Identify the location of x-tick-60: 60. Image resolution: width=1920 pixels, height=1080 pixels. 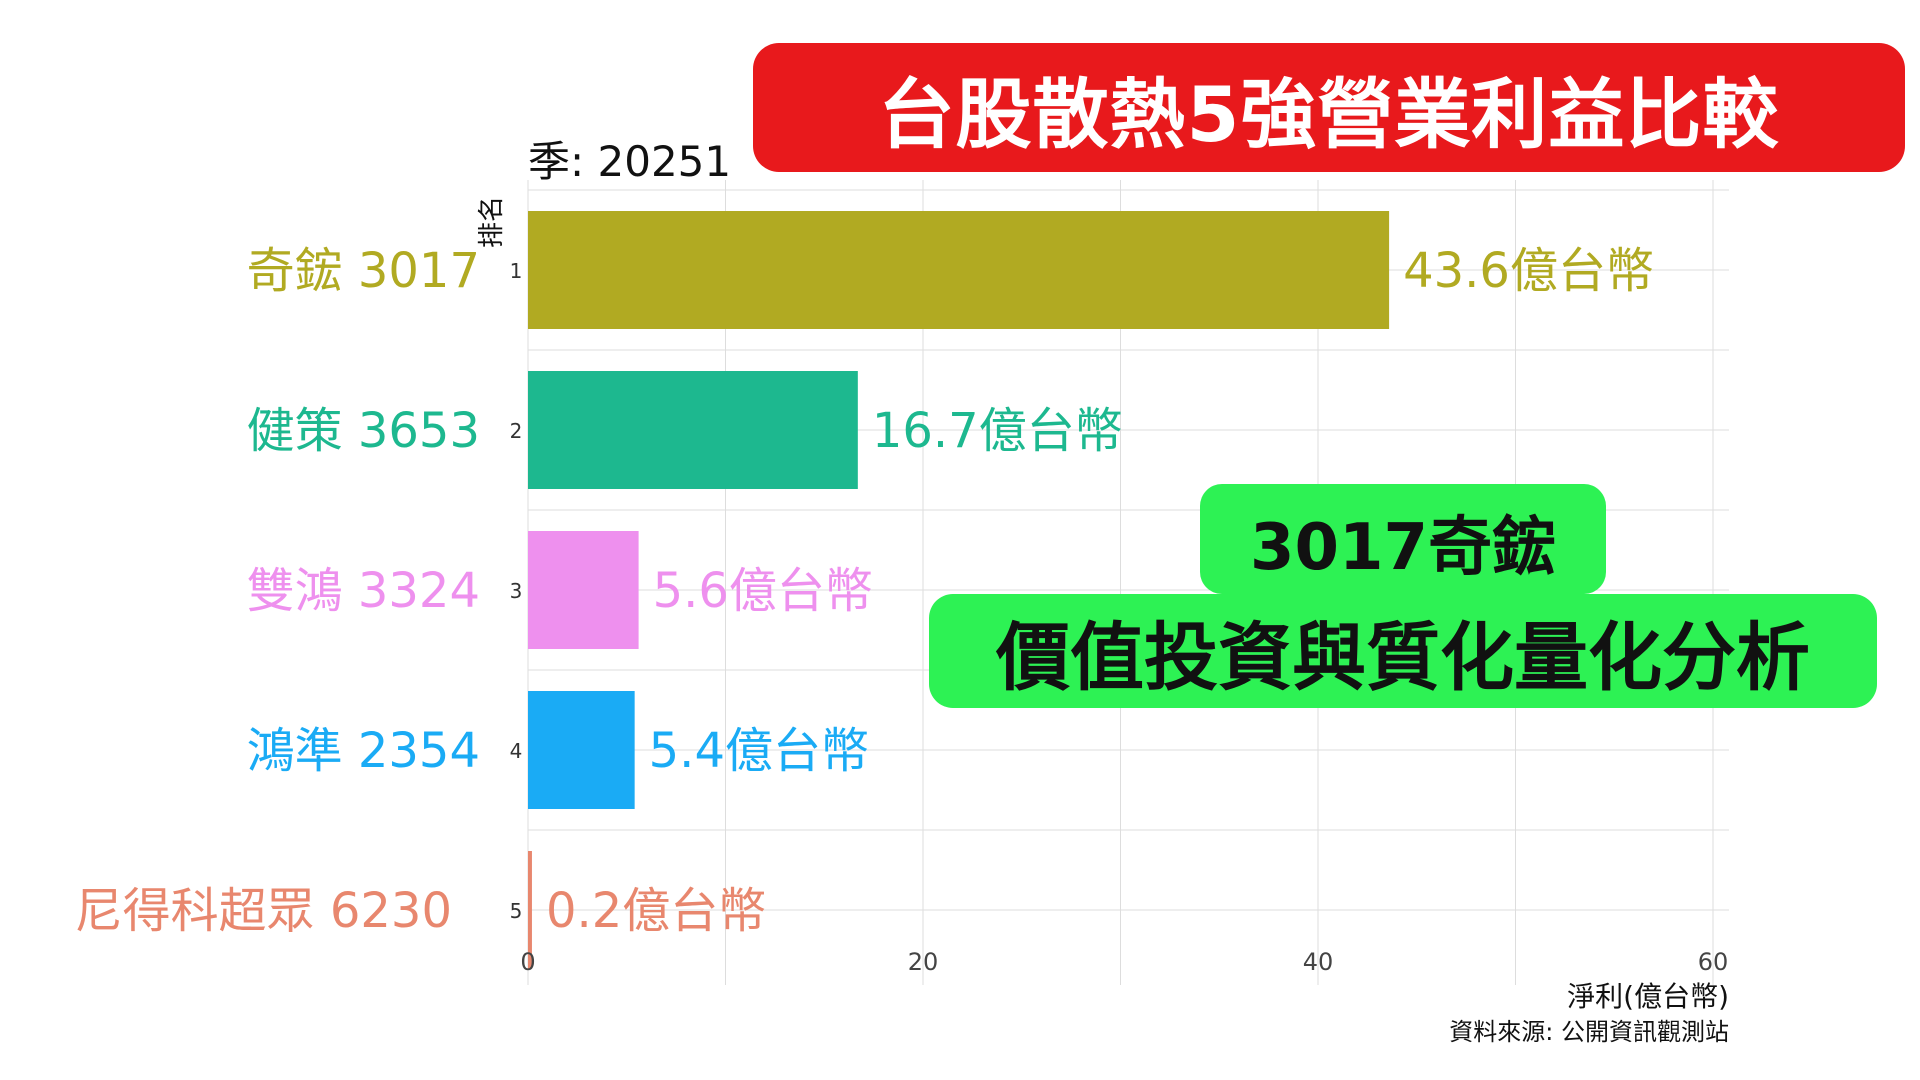
(1713, 962).